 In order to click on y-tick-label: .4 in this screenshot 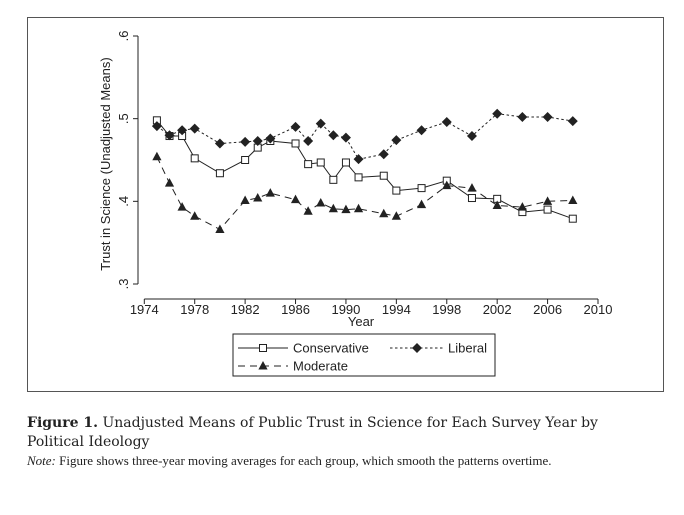, I will do `click(123, 201)`.